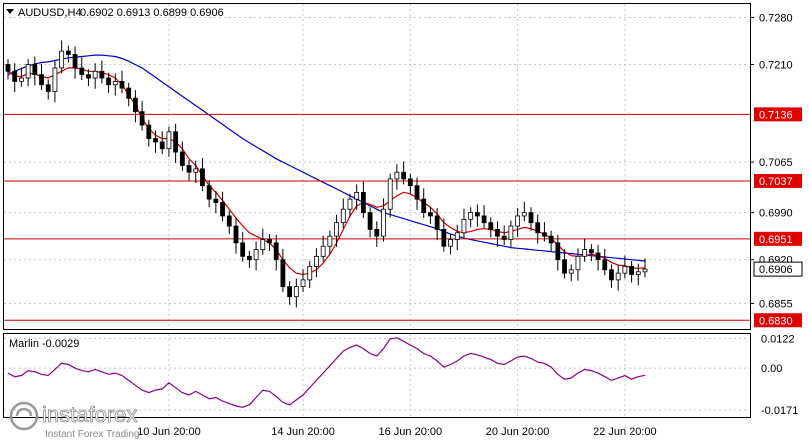 This screenshot has height=443, width=809. Describe the element at coordinates (411, 432) in the screenshot. I see `time-tick-label: 16 Jun 20:00` at that location.